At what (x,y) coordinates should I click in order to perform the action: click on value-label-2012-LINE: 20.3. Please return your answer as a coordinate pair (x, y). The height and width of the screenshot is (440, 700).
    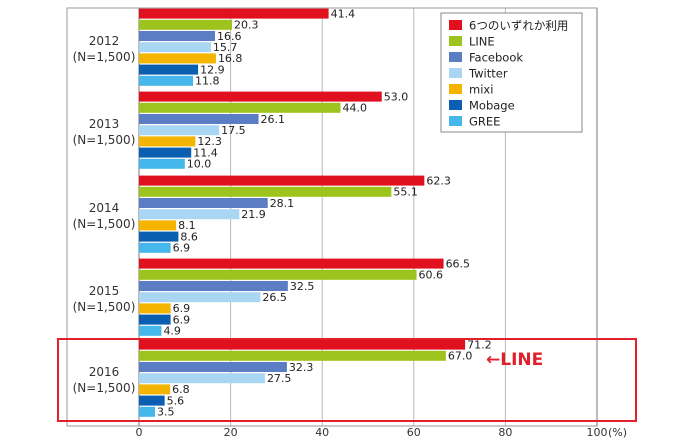
    Looking at the image, I should click on (246, 25).